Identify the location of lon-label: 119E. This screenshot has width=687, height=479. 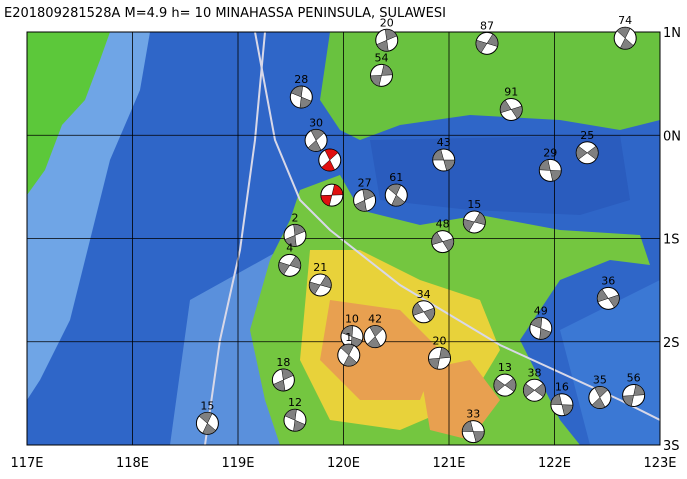
(237, 463).